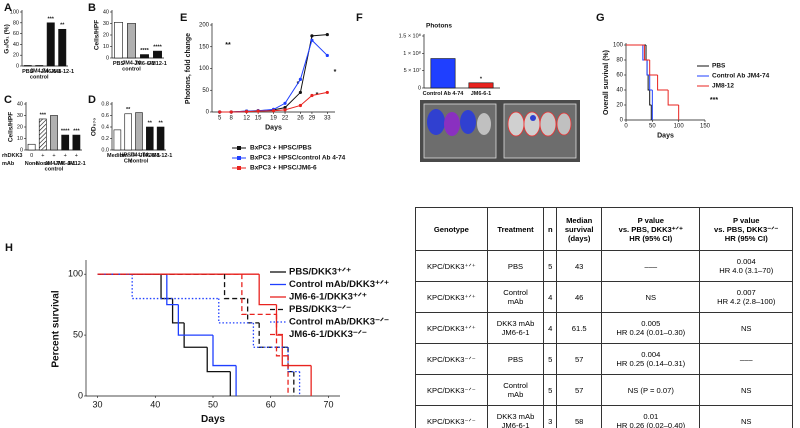 The image size is (800, 428). Describe the element at coordinates (579, 328) in the screenshot. I see `cell: 61.5` at that location.